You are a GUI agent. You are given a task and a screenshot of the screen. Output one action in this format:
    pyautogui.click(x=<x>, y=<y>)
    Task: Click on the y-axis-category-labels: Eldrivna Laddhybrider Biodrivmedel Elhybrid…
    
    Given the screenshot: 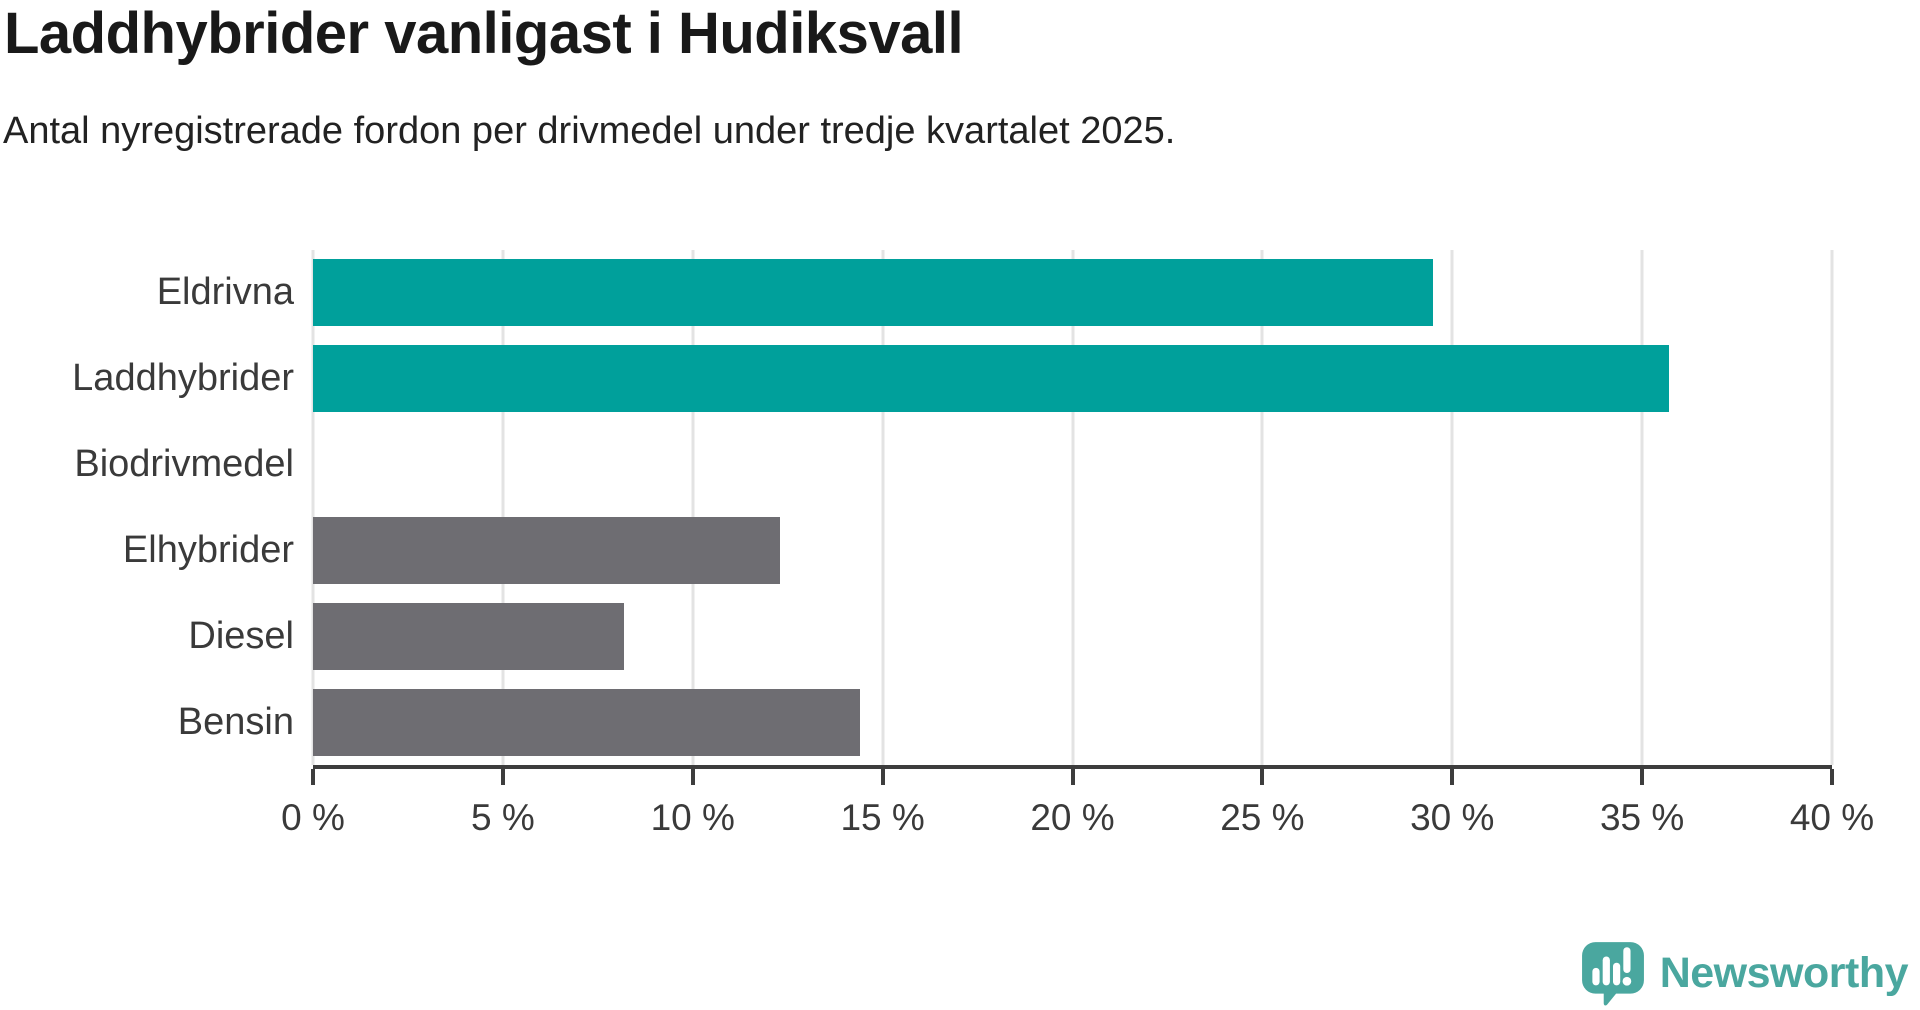 What is the action you would take?
    pyautogui.click(x=147, y=507)
    